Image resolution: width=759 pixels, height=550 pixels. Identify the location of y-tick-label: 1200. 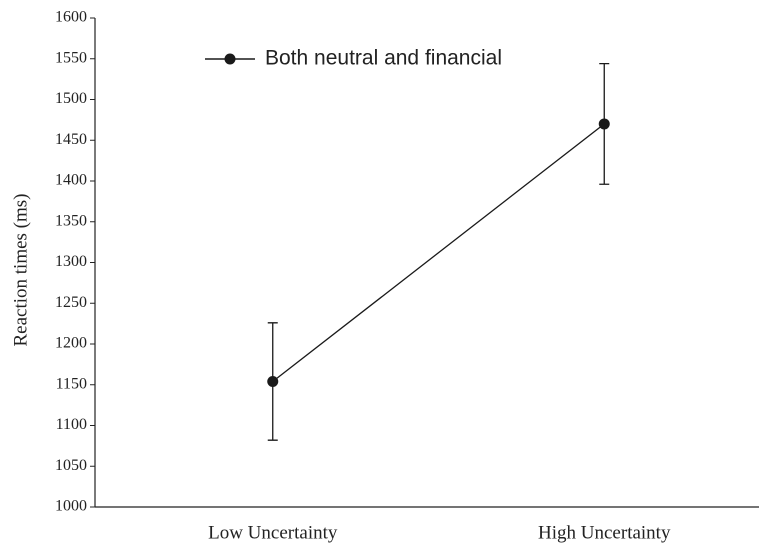
(71, 343).